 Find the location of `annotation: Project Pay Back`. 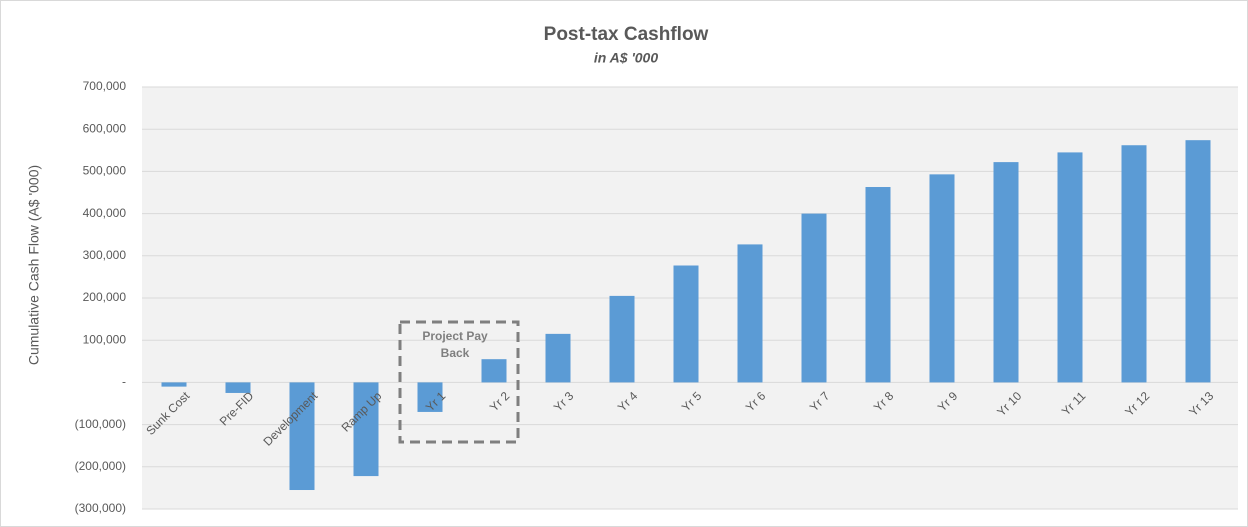

annotation: Project Pay Back is located at coordinates (455, 344).